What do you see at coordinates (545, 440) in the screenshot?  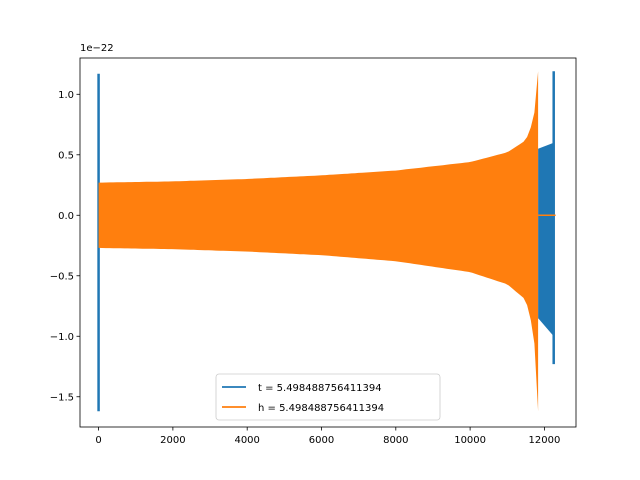 I see `x-tick-label: 12000` at bounding box center [545, 440].